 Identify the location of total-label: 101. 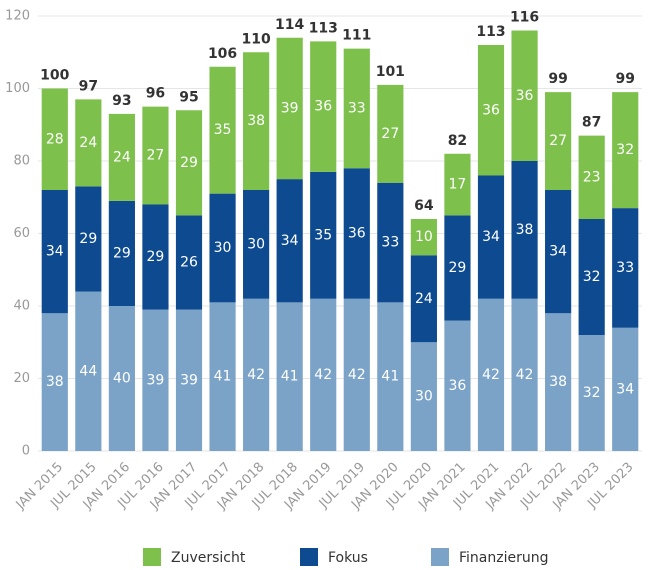
(390, 72).